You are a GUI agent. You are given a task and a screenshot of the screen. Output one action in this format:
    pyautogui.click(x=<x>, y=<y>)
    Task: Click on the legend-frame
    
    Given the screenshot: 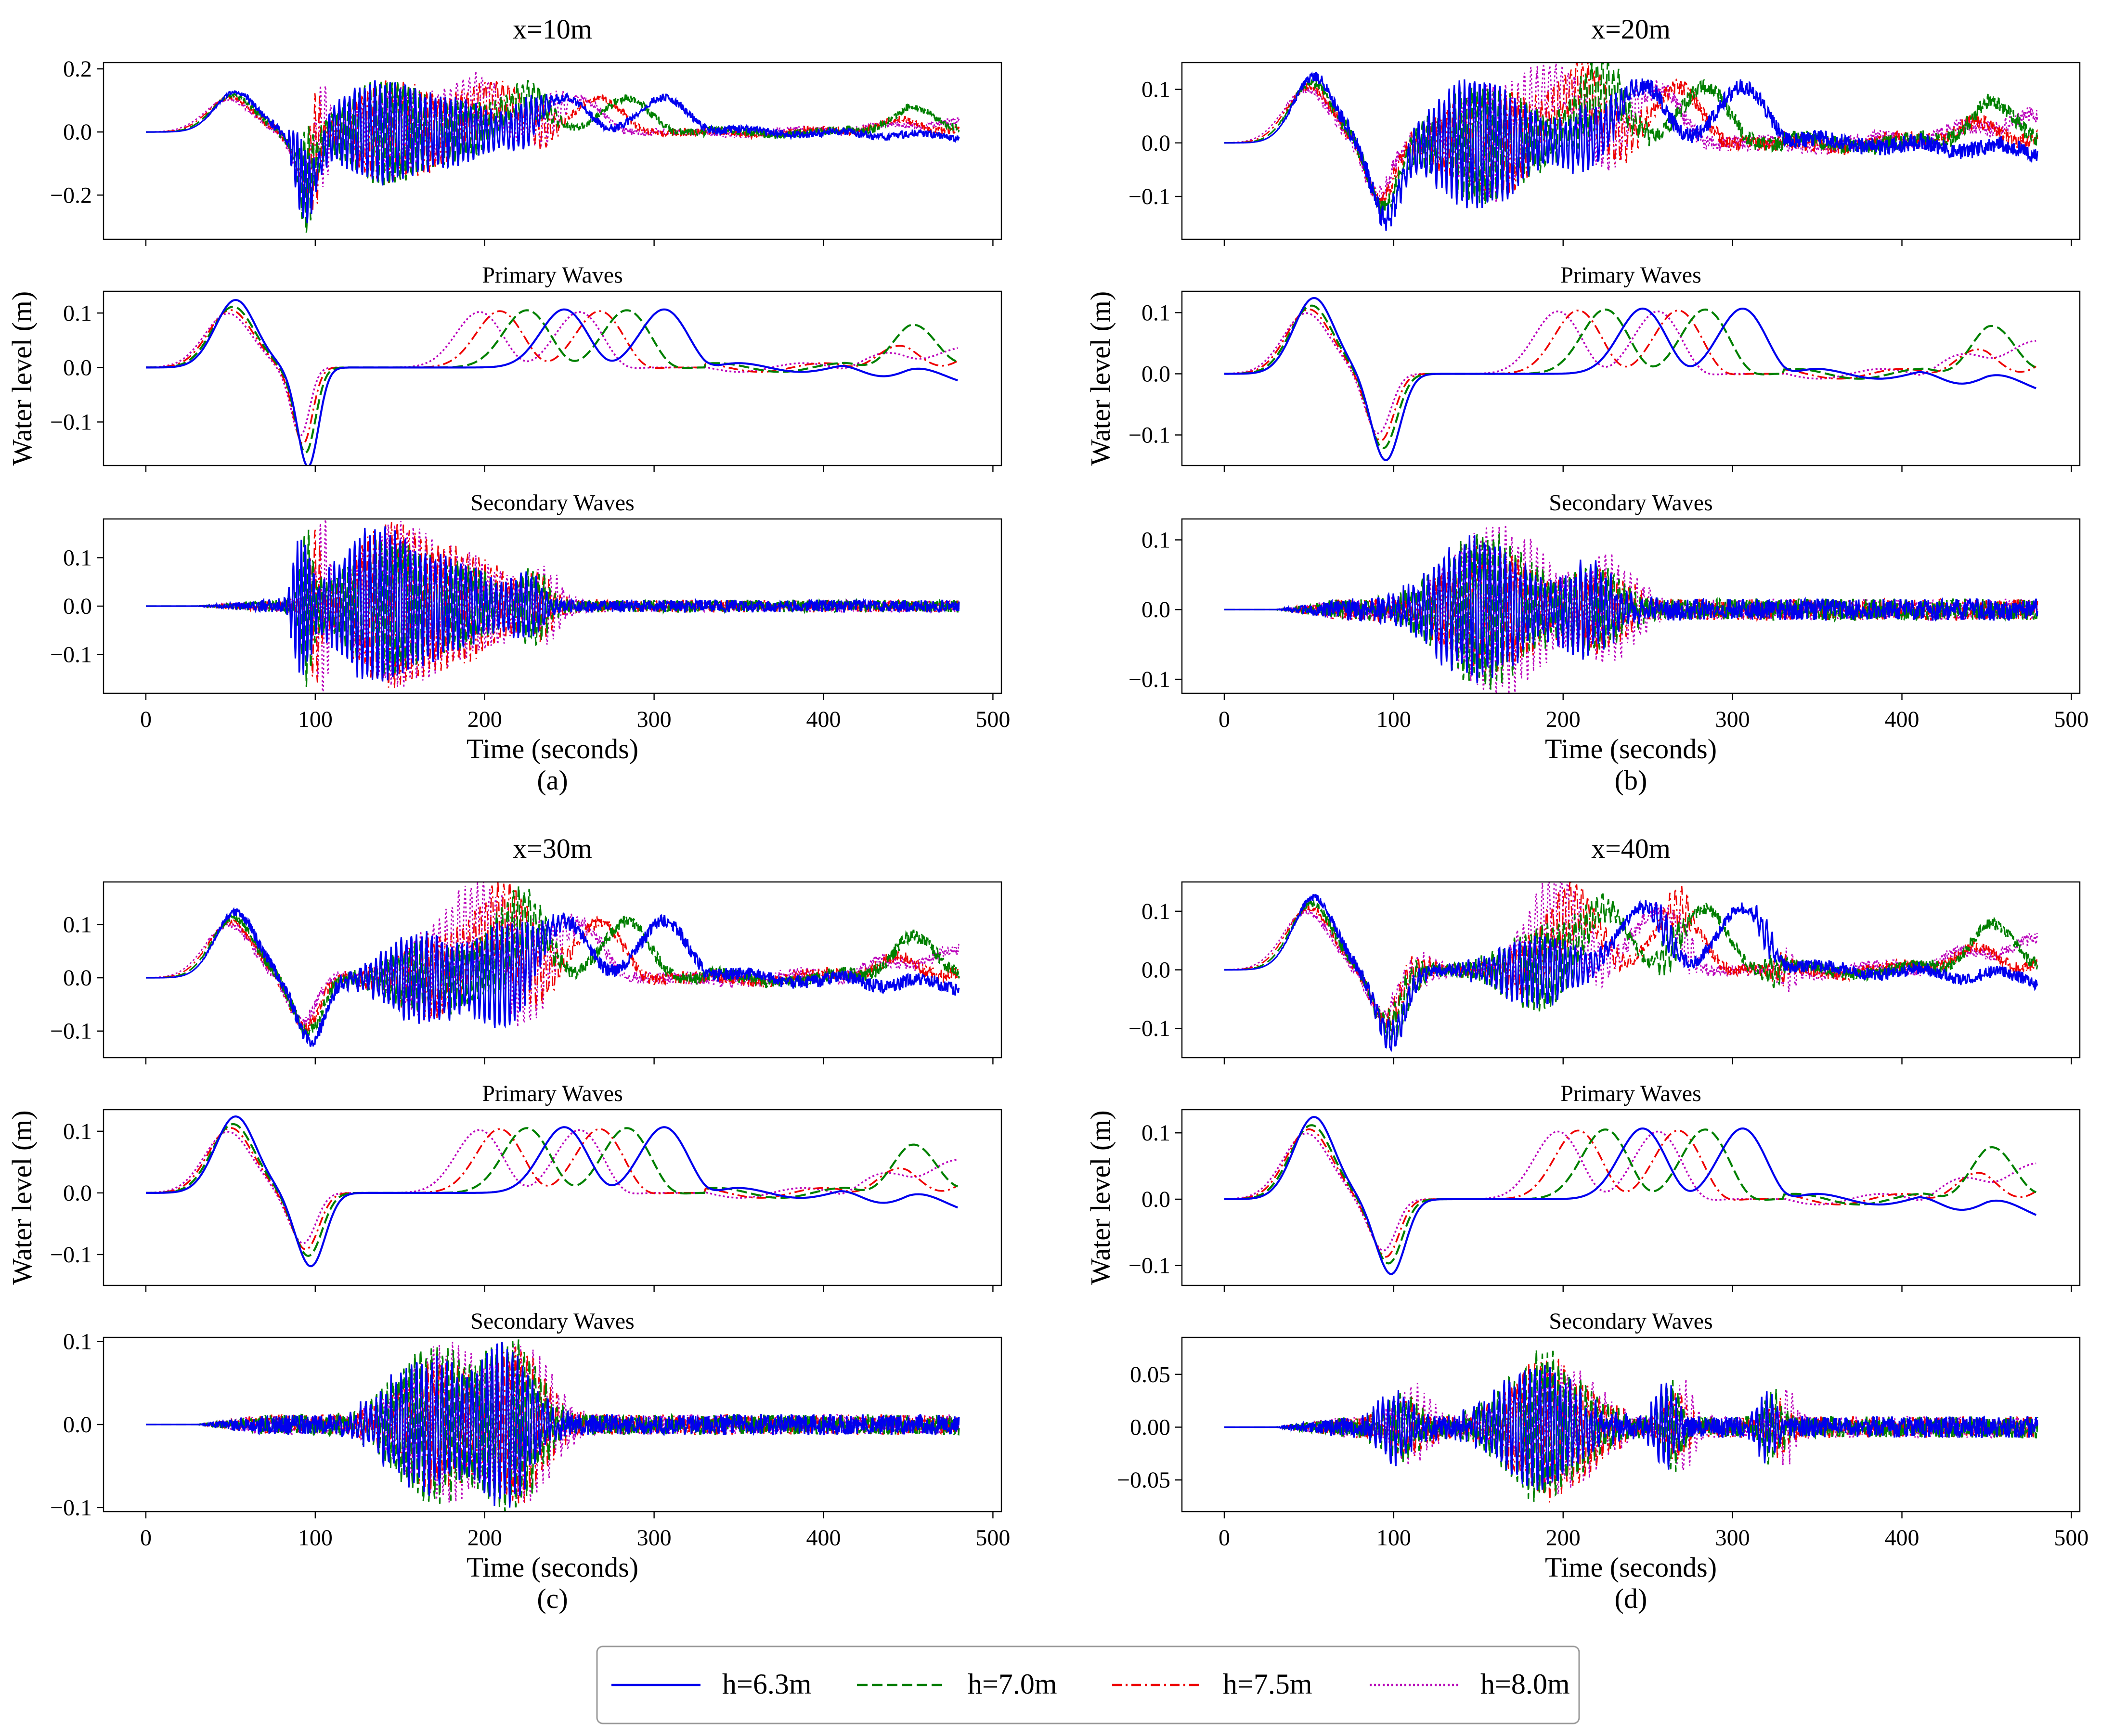 What is the action you would take?
    pyautogui.click(x=1088, y=1685)
    